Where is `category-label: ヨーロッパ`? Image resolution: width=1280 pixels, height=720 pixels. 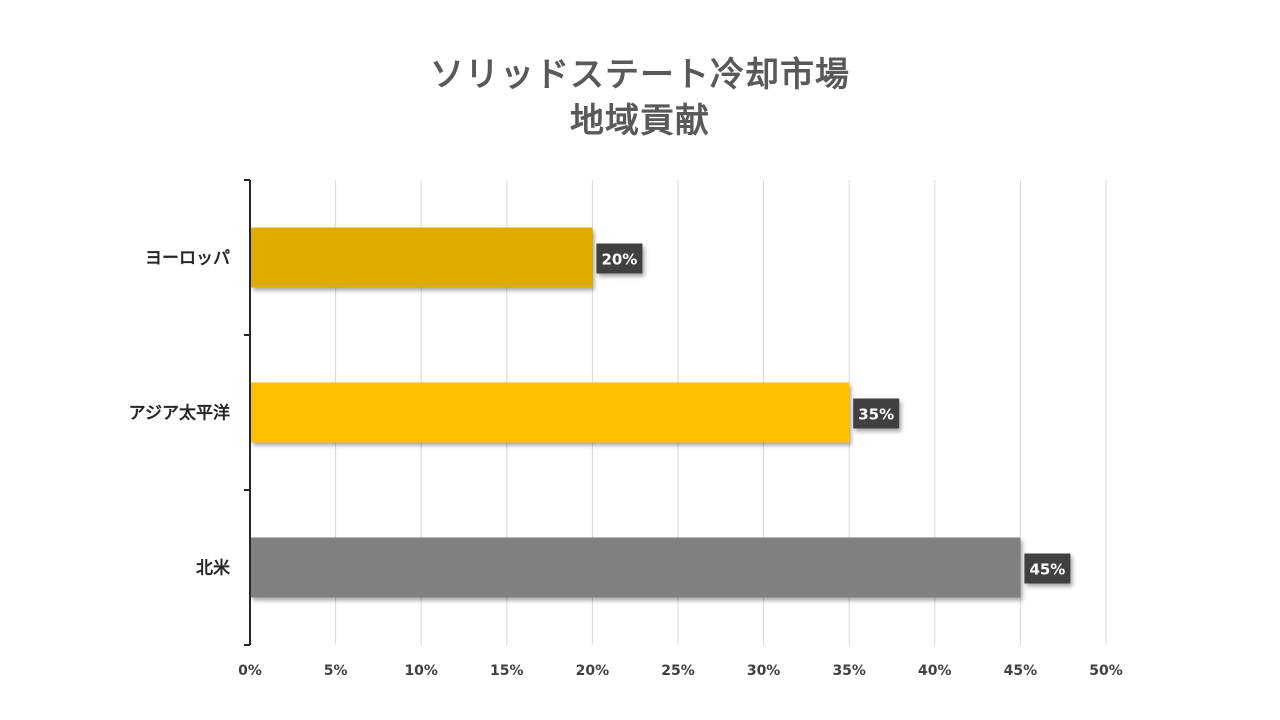 category-label: ヨーロッパ is located at coordinates (187, 259).